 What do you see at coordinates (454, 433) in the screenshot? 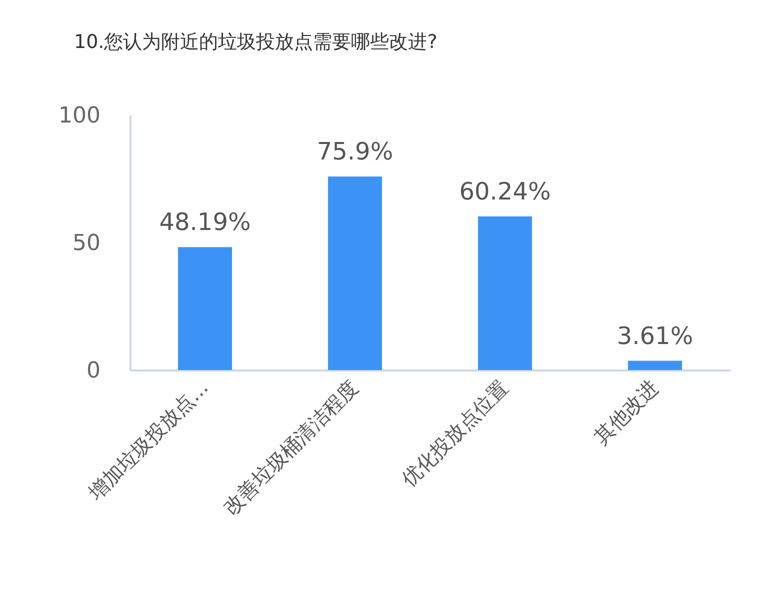
I see `x-tick-label: 优化投放点位置` at bounding box center [454, 433].